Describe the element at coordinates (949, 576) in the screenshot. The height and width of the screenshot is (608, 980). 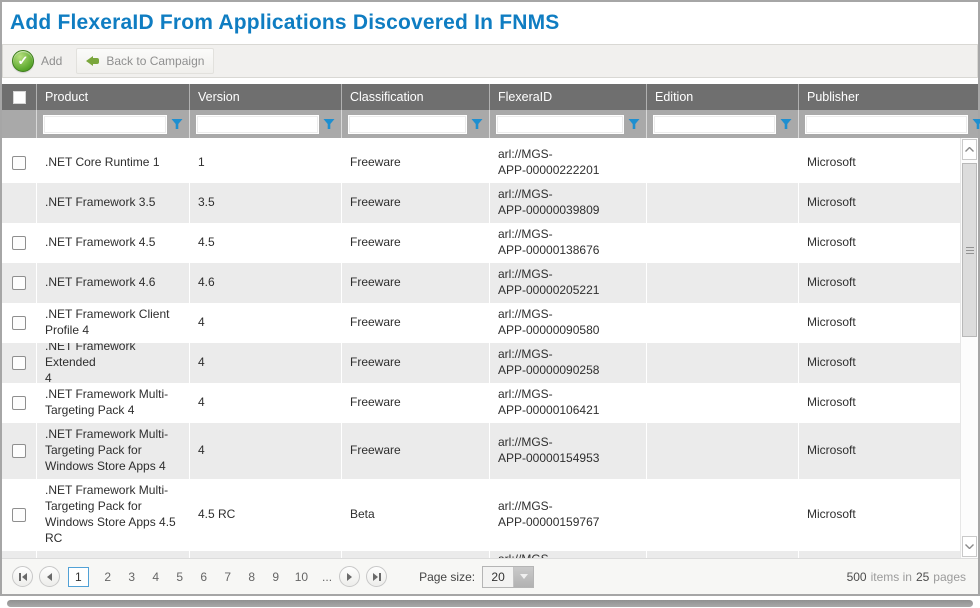
I see `pages-label: pages` at that location.